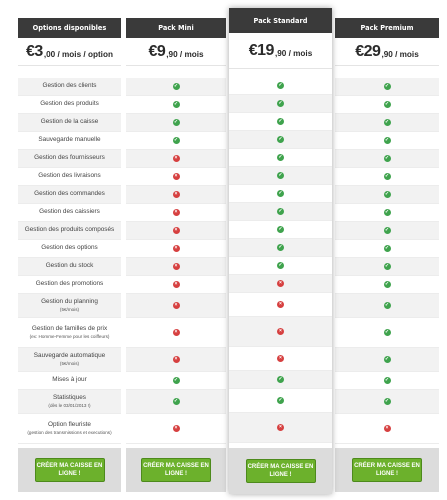 This screenshot has height=500, width=447. What do you see at coordinates (69, 470) in the screenshot?
I see `create-register-button-options: CRÉER MA CAISSE EN LIGNE !` at bounding box center [69, 470].